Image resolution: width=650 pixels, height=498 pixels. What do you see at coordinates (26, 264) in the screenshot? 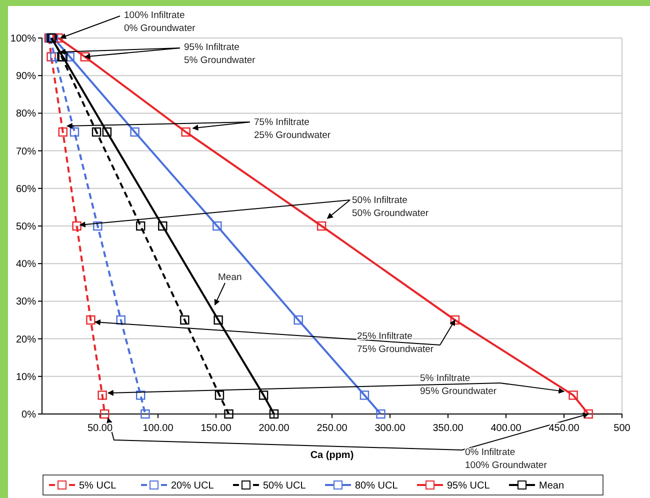
I see `y-tick-label: 40%` at bounding box center [26, 264].